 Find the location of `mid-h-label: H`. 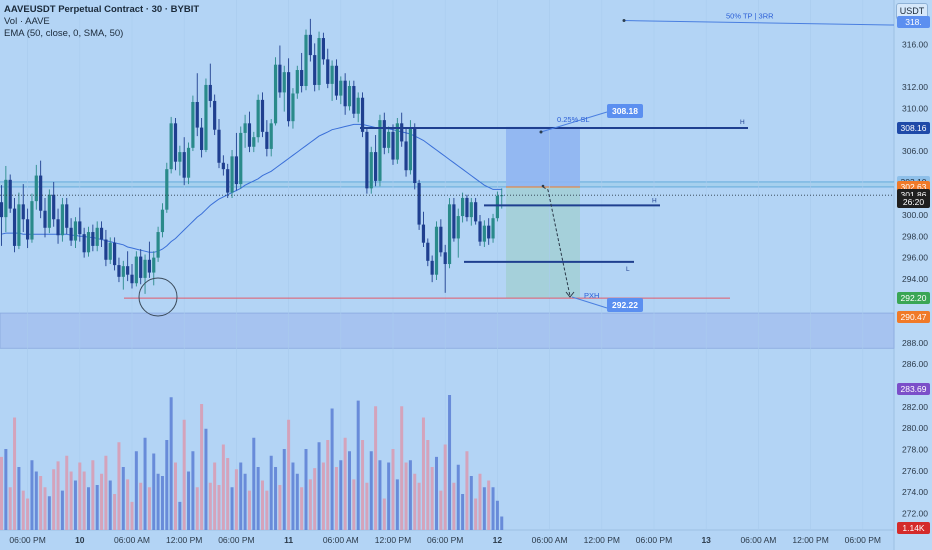

mid-h-label: H is located at coordinates (654, 200).